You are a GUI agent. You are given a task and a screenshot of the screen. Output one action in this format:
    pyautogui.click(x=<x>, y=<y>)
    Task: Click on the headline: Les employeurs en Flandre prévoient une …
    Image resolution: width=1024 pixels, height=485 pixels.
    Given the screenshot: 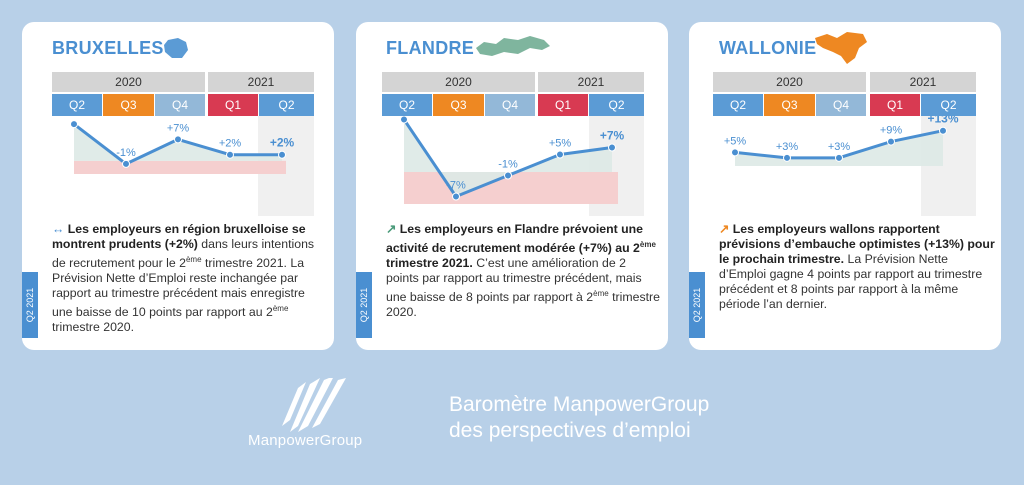 What is the action you would take?
    pyautogui.click(x=515, y=239)
    